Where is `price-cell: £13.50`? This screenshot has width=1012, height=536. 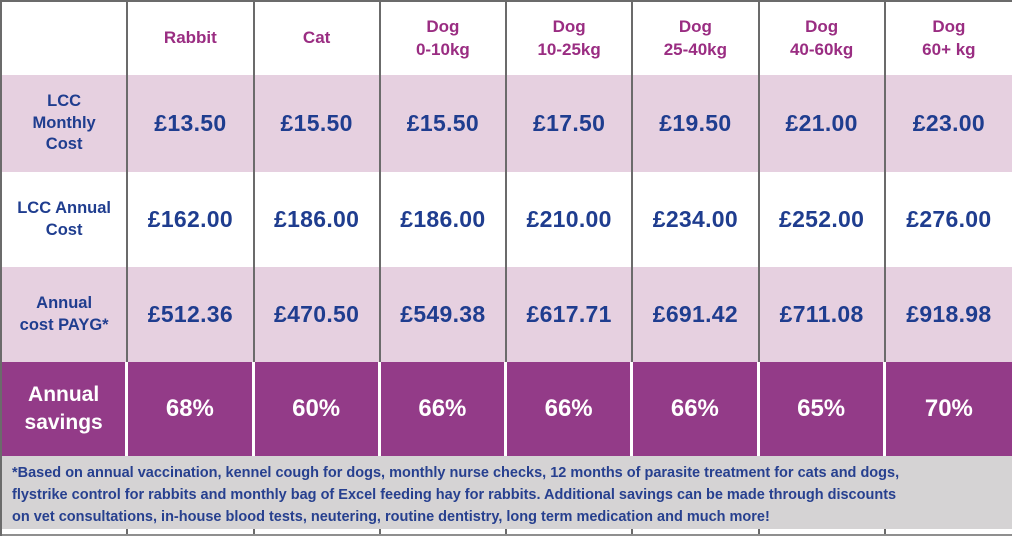
price-cell: £13.50 is located at coordinates (191, 123).